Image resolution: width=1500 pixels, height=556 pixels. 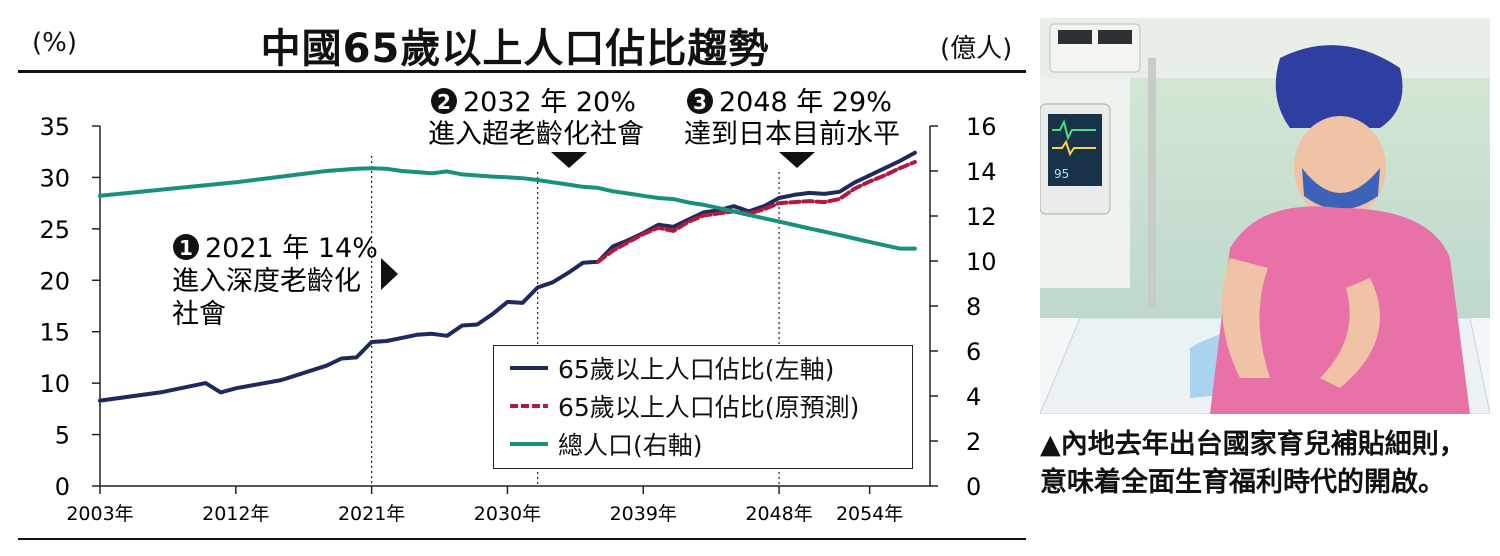 What do you see at coordinates (54, 281) in the screenshot?
I see `y-left-tick-label: 20` at bounding box center [54, 281].